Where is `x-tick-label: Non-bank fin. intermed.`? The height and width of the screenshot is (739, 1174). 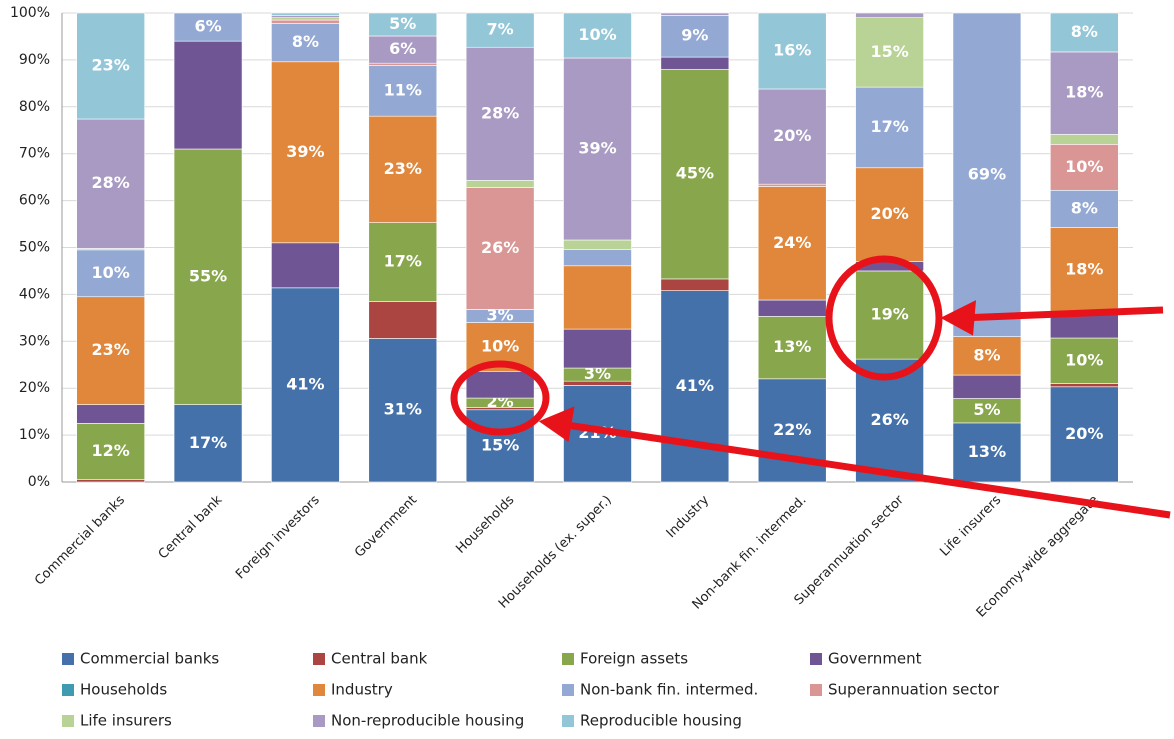 x-tick-label: Non-bank fin. intermed. is located at coordinates (750, 553).